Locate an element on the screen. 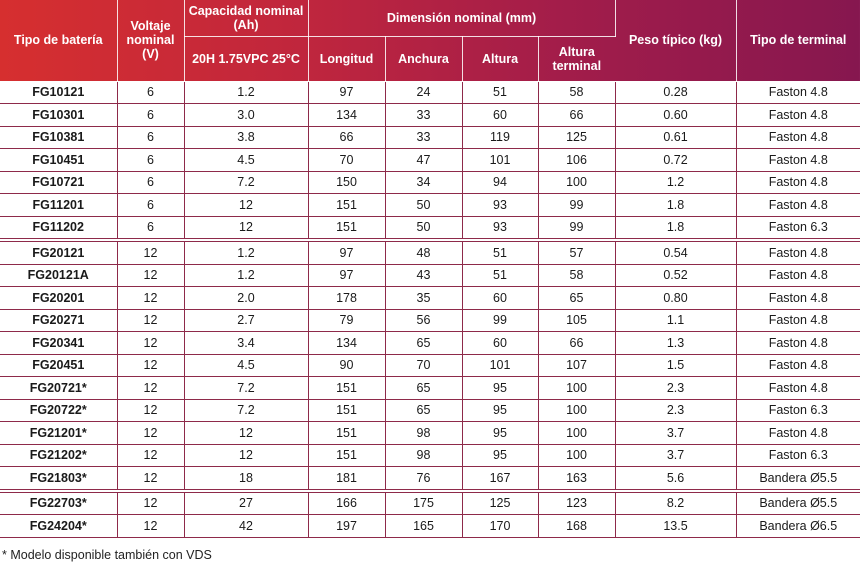 This screenshot has width=860, height=572. length-cell: 197 is located at coordinates (347, 526).